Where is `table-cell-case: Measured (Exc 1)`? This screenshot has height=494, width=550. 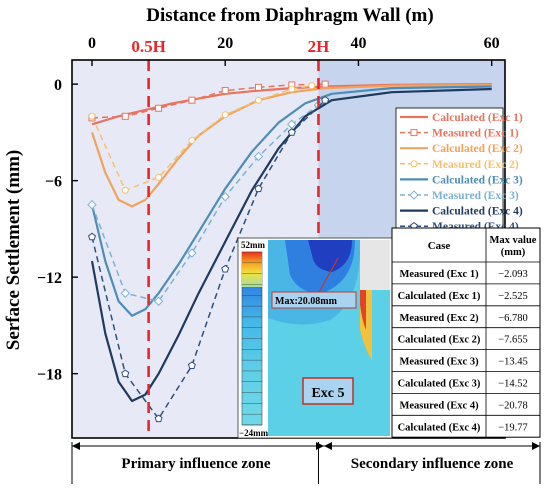
table-cell-case: Measured (Exc 1) is located at coordinates (439, 274).